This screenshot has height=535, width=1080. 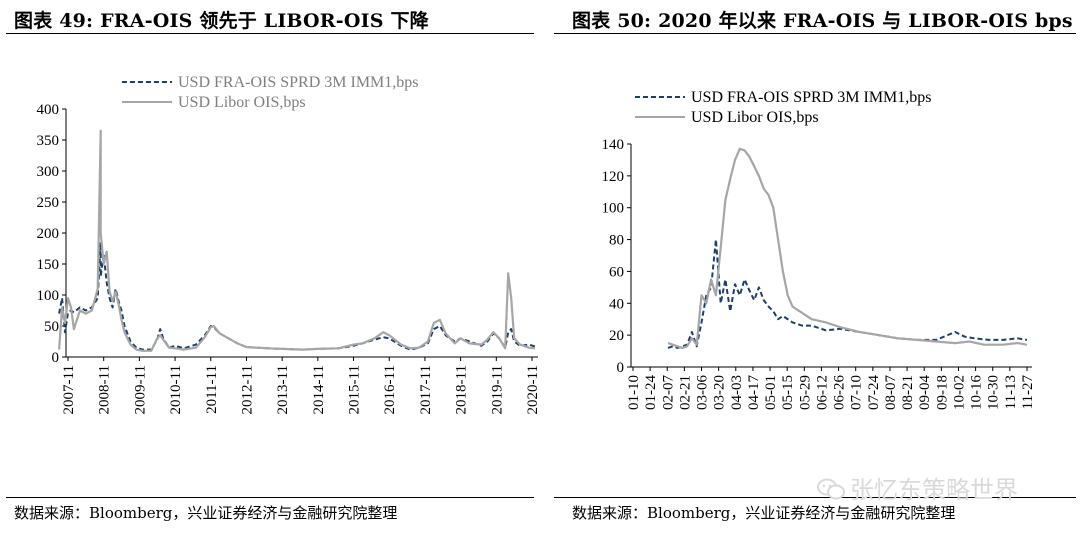 What do you see at coordinates (959, 392) in the screenshot?
I see `right-x-tick-label: 10-02` at bounding box center [959, 392].